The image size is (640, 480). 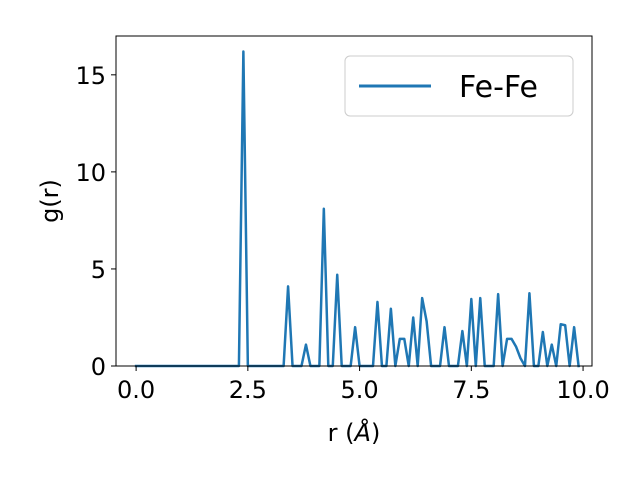 What do you see at coordinates (136, 390) in the screenshot?
I see `x-tick-label: 0.0` at bounding box center [136, 390].